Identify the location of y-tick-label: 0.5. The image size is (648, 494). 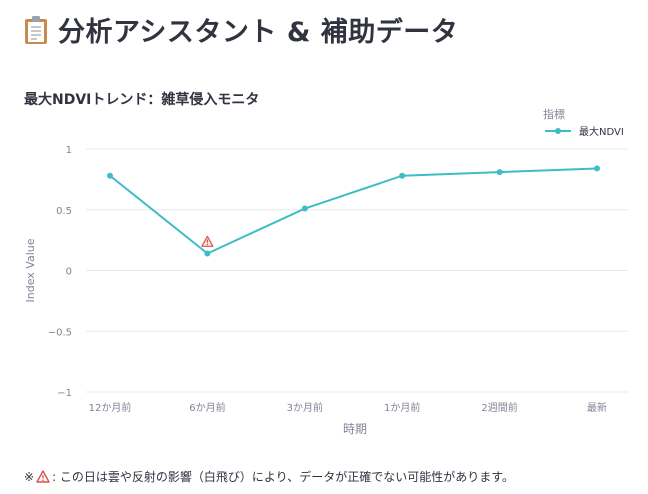
(64, 211).